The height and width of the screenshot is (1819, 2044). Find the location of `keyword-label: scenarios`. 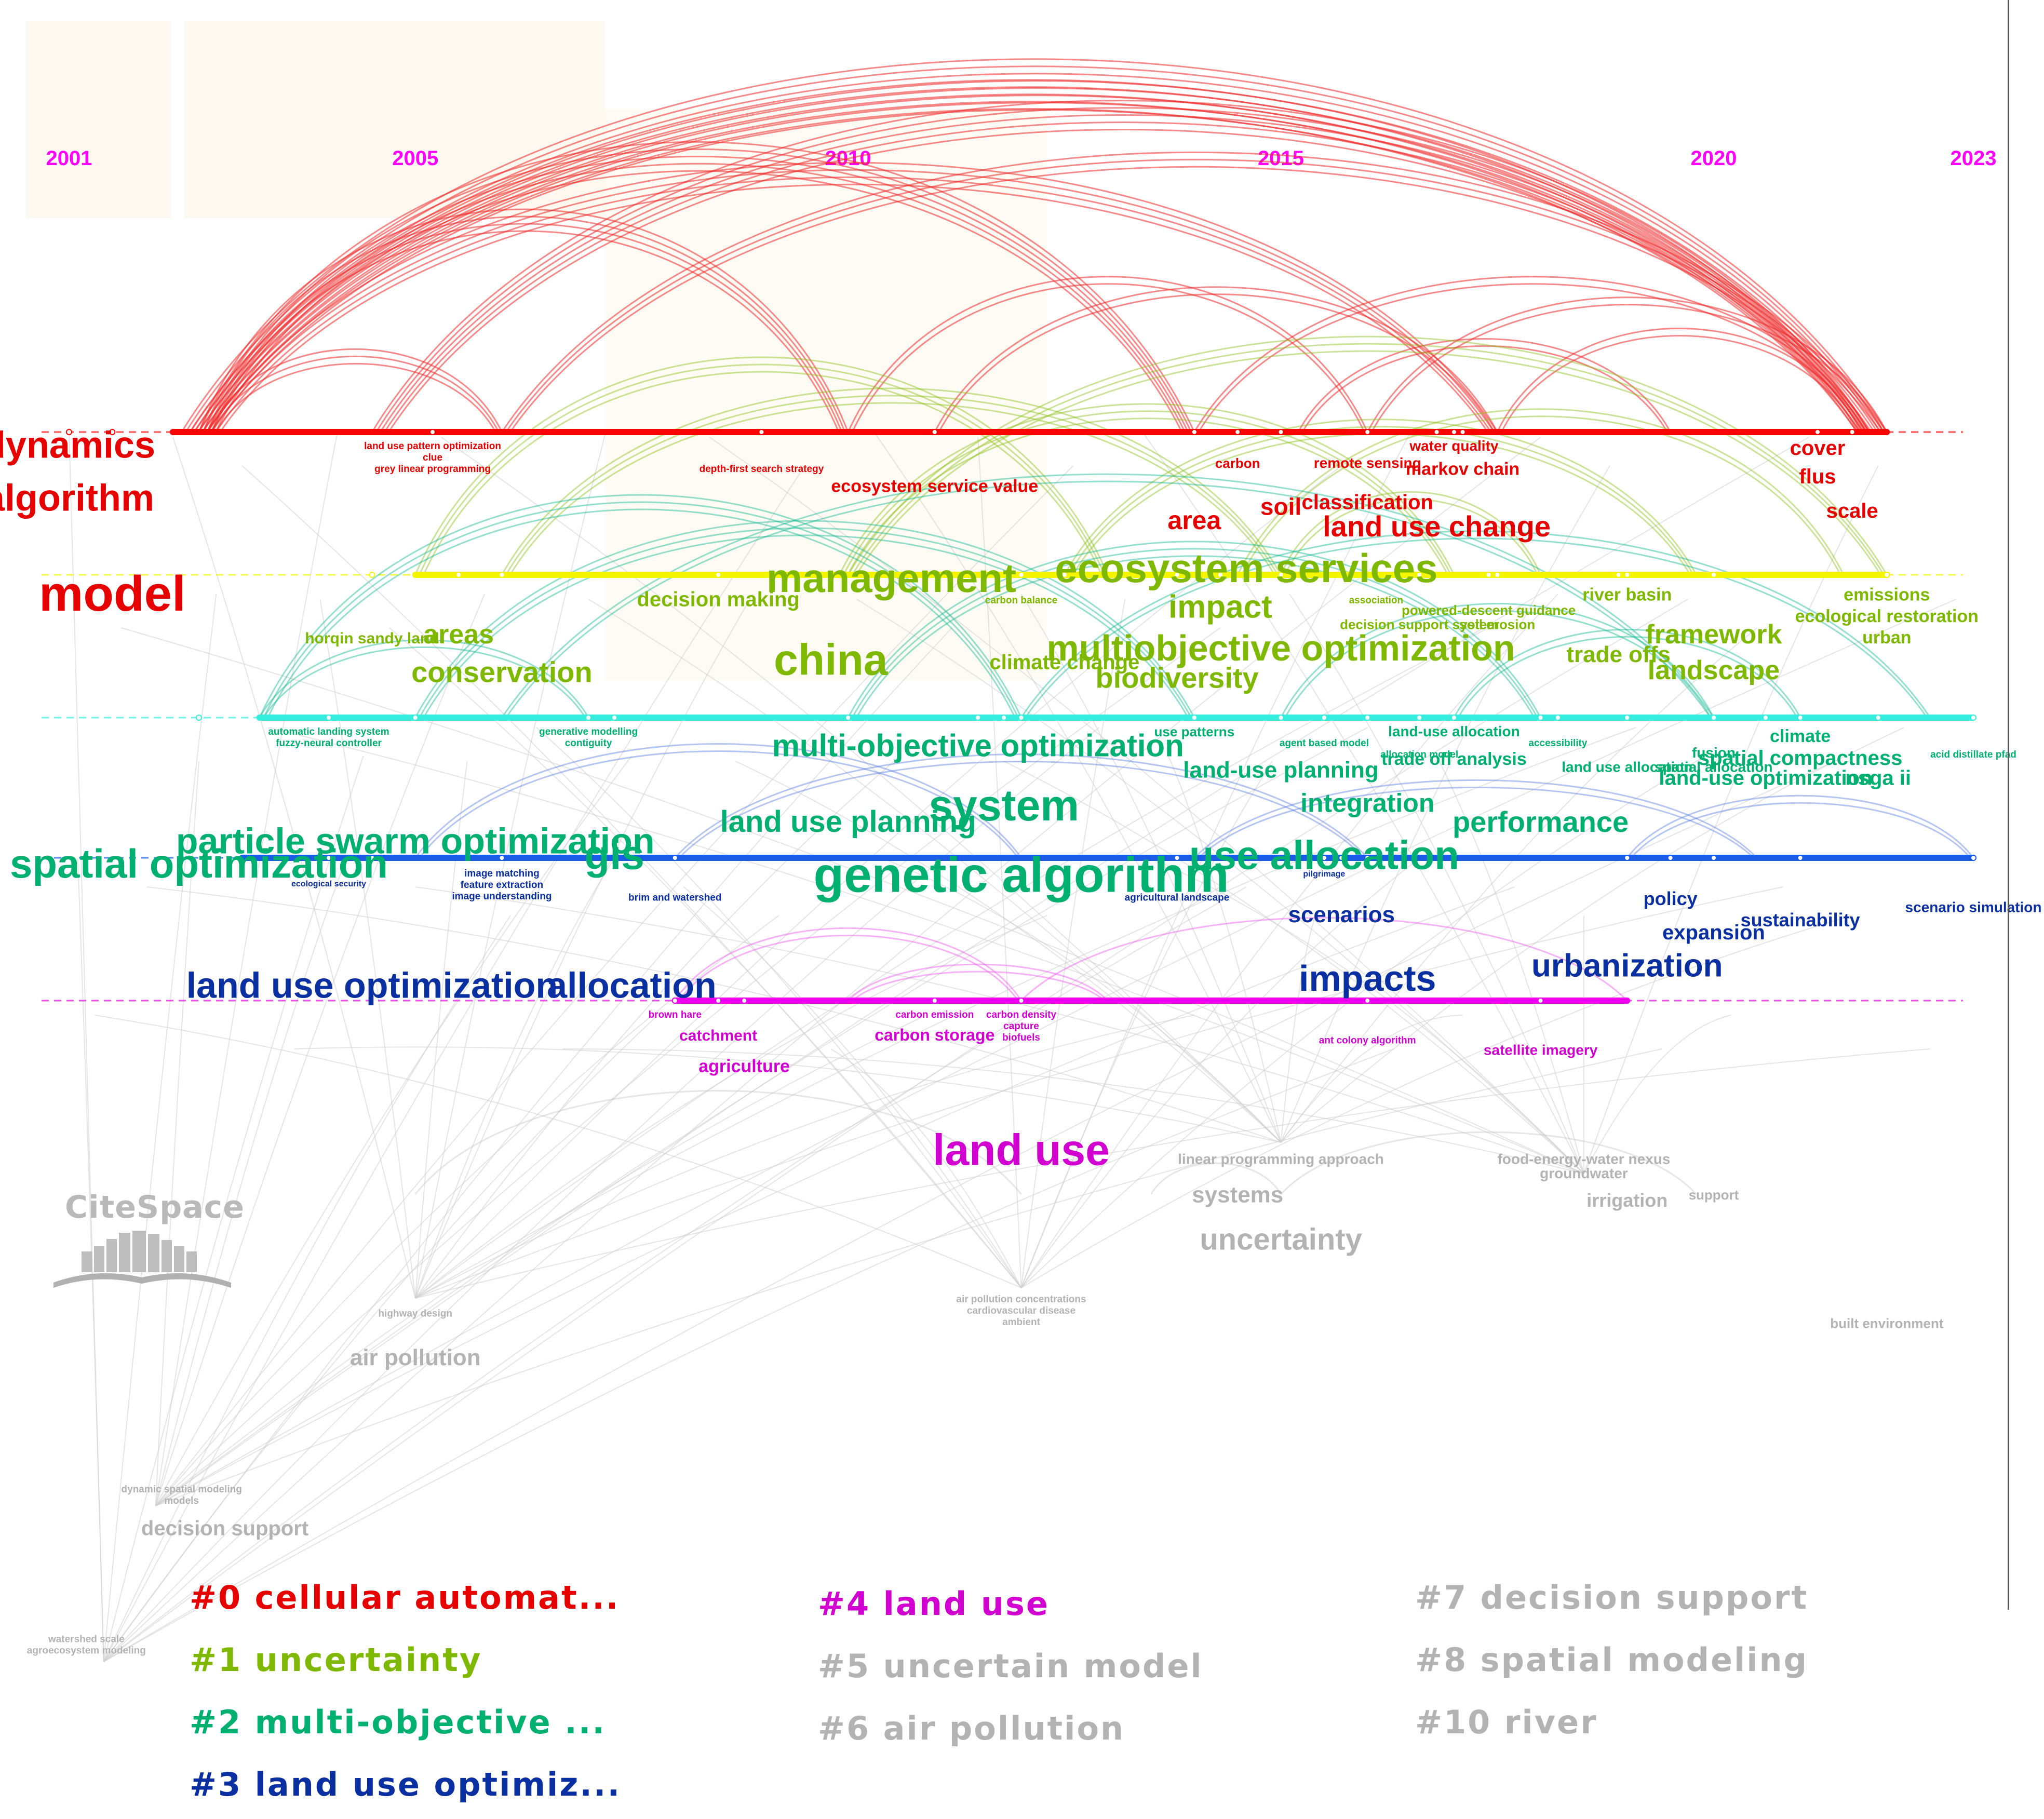

keyword-label: scenarios is located at coordinates (1341, 914).